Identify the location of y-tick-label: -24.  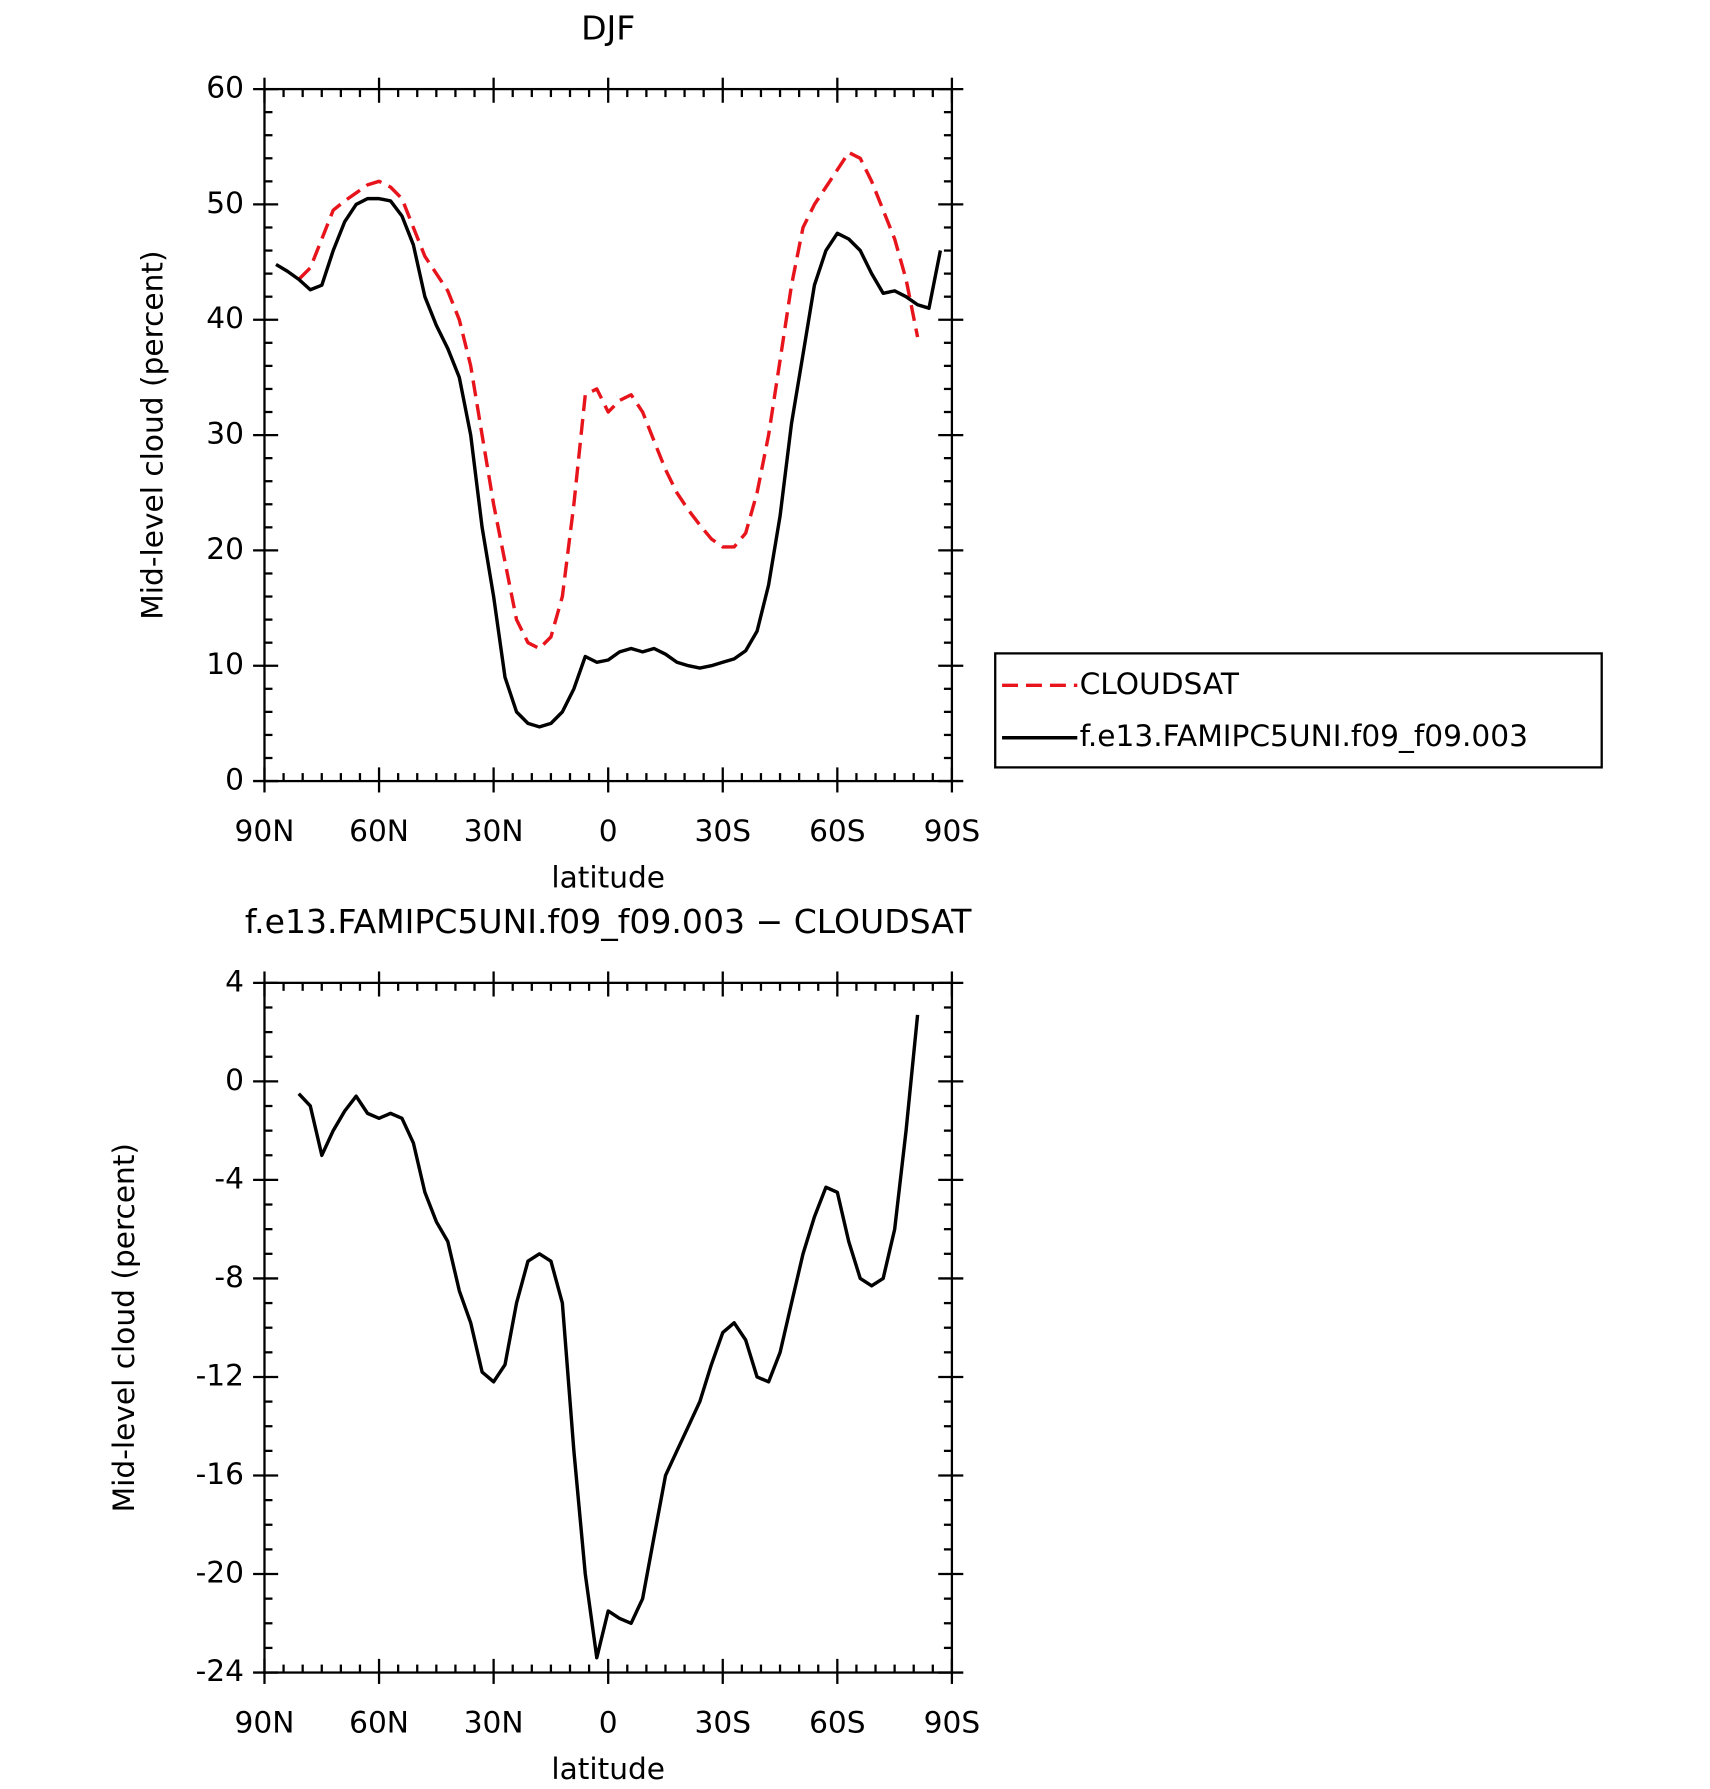
(220, 1670).